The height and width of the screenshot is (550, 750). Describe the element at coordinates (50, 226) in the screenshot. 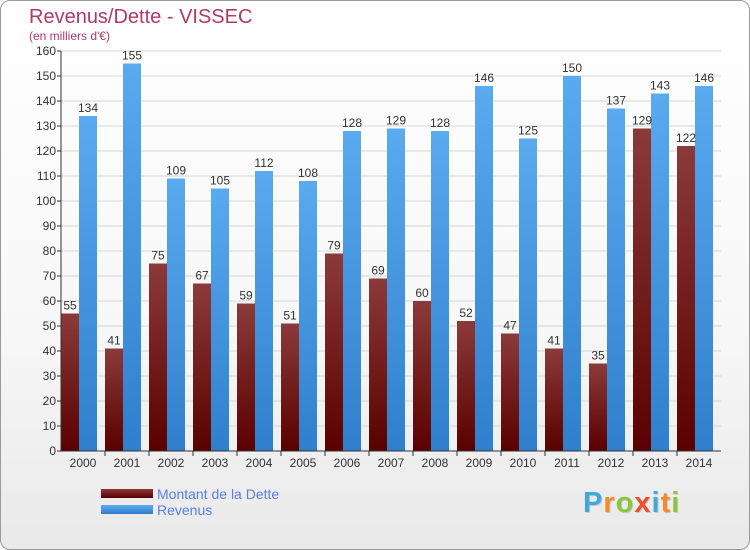

I see `y-tick-label-90: 90` at that location.